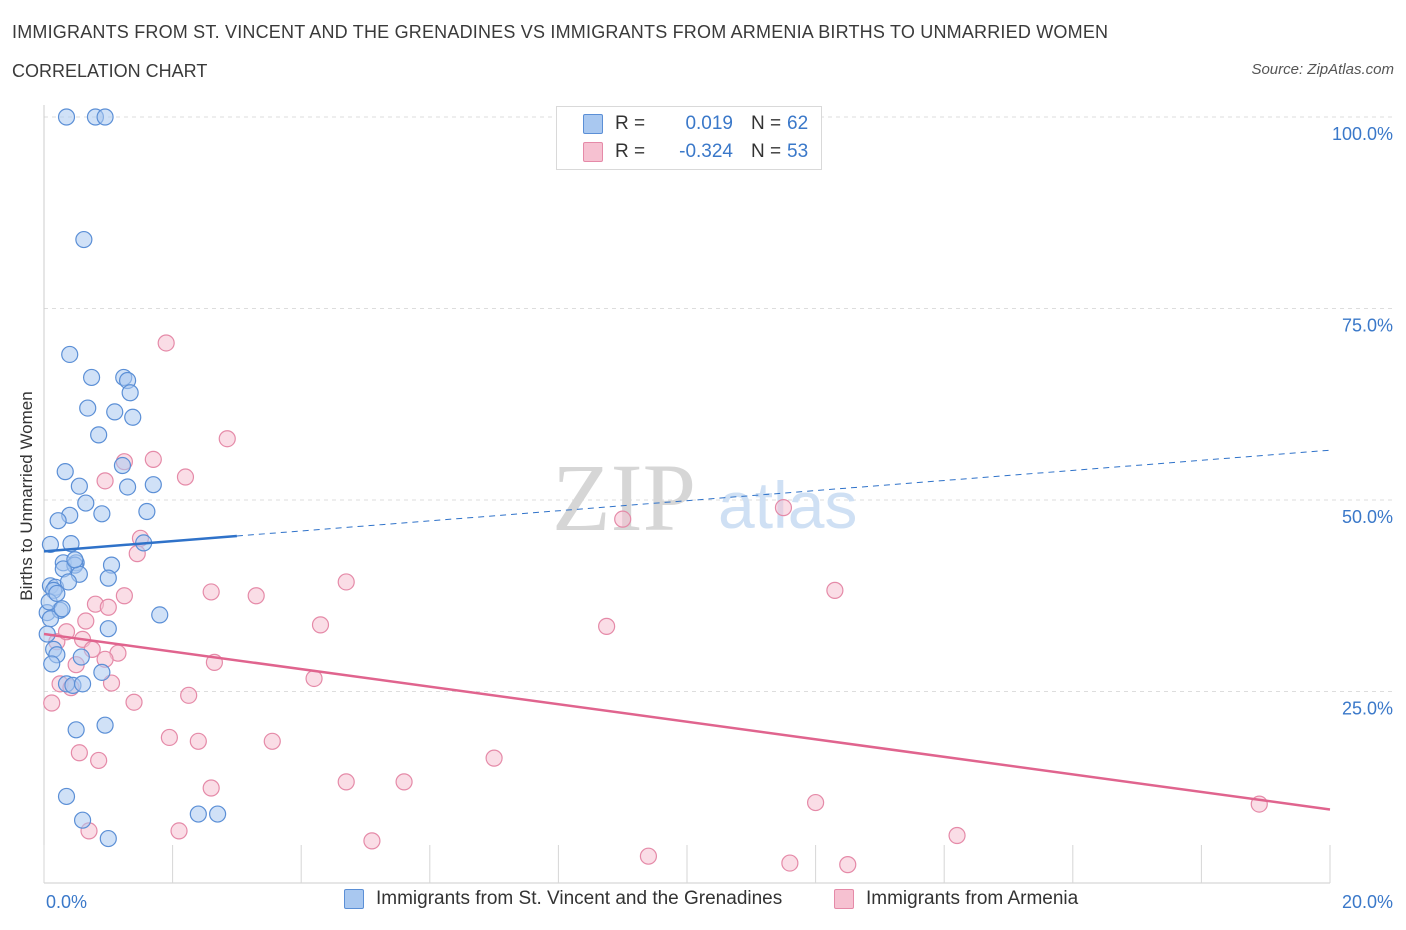 The height and width of the screenshot is (930, 1406). Describe the element at coordinates (624, 497) in the screenshot. I see `watermark-zip: ZIP` at that location.